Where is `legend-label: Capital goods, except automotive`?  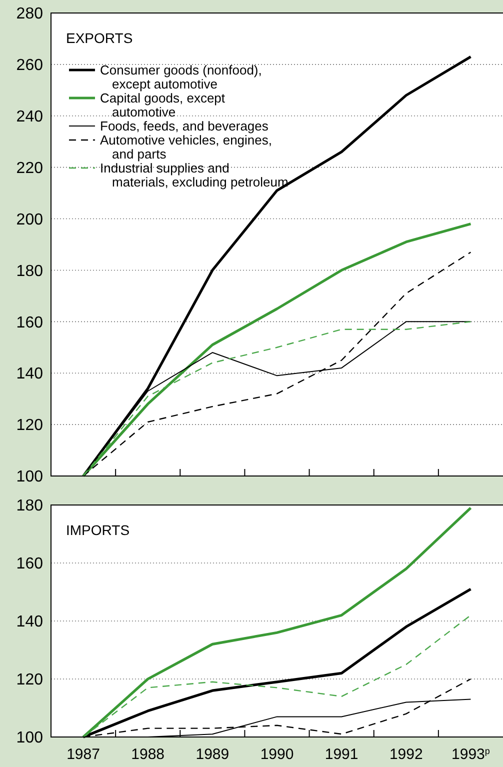
legend-label: Capital goods, except automotive is located at coordinates (163, 105).